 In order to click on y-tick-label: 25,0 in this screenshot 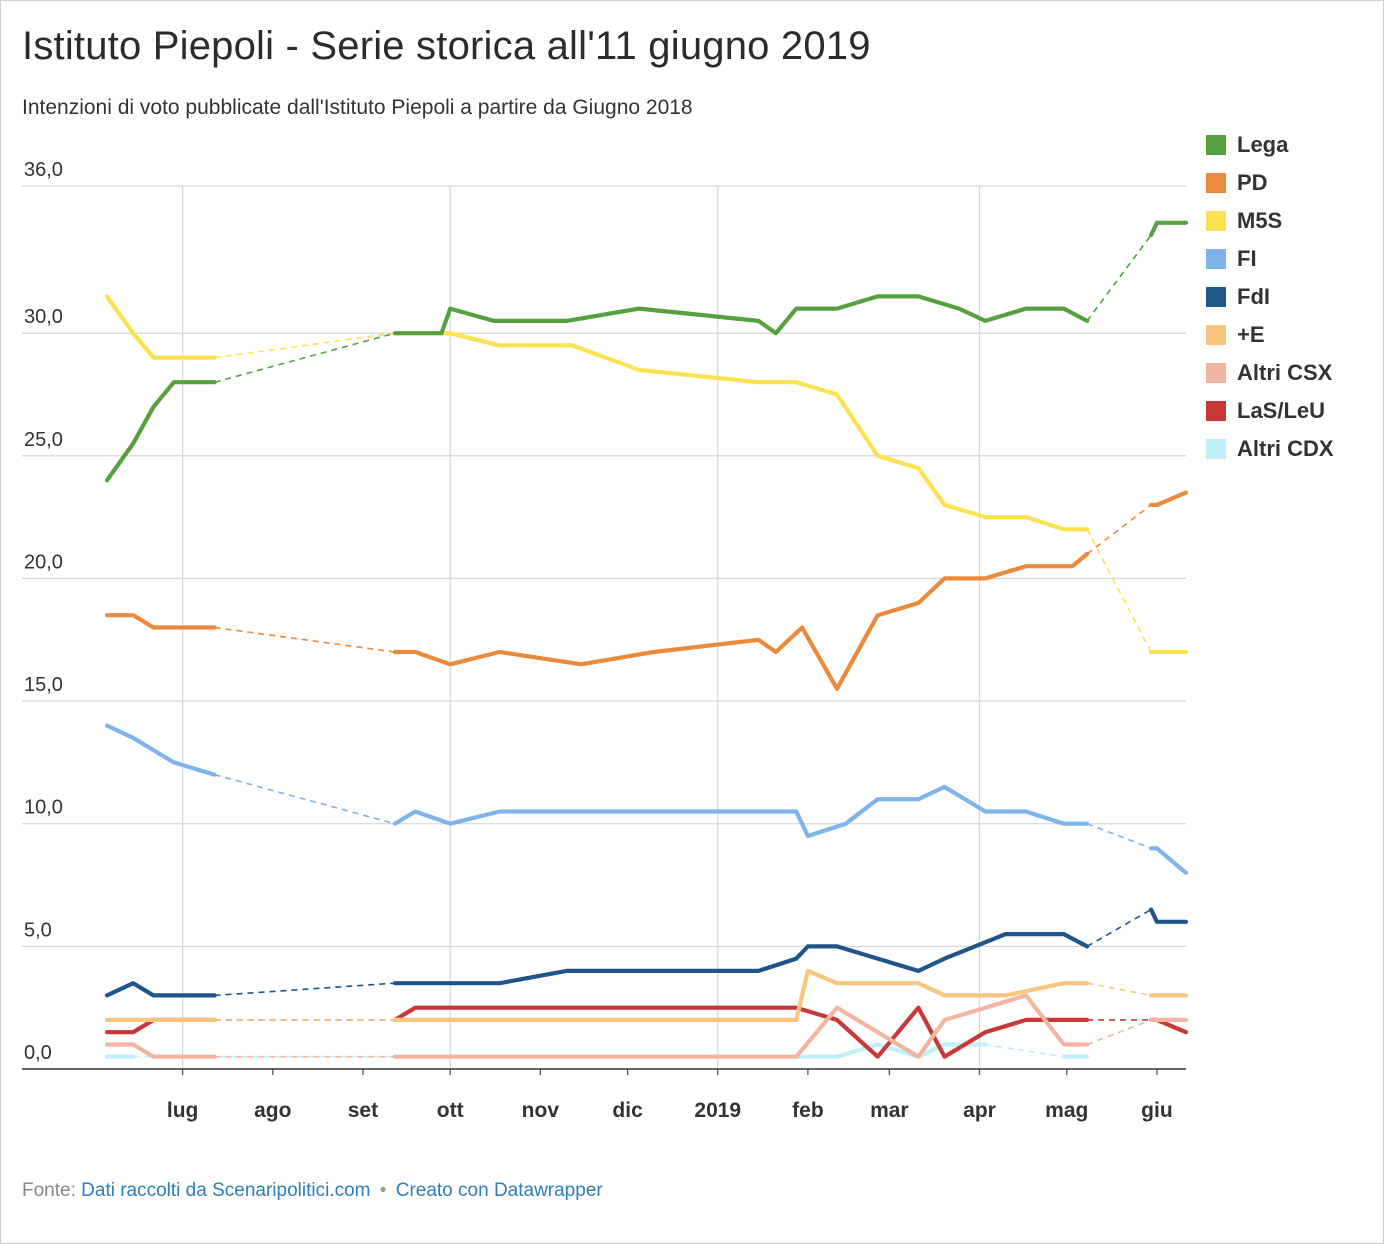, I will do `click(43, 440)`.